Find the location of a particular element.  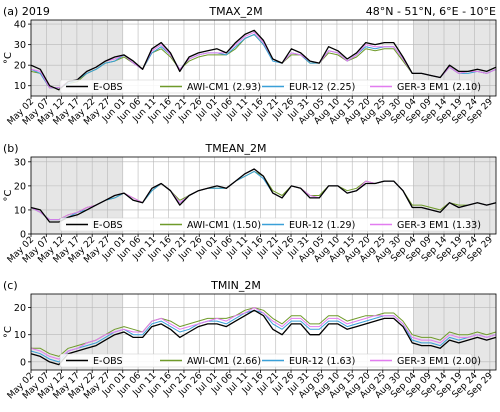

panel-title: TMIN_2M is located at coordinates (235, 285).